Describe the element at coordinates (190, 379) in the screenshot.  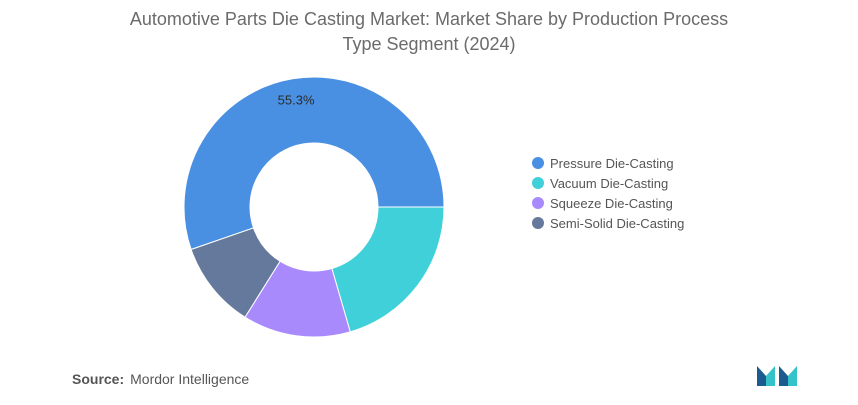
I see `source-text: Mordor Intelligence` at that location.